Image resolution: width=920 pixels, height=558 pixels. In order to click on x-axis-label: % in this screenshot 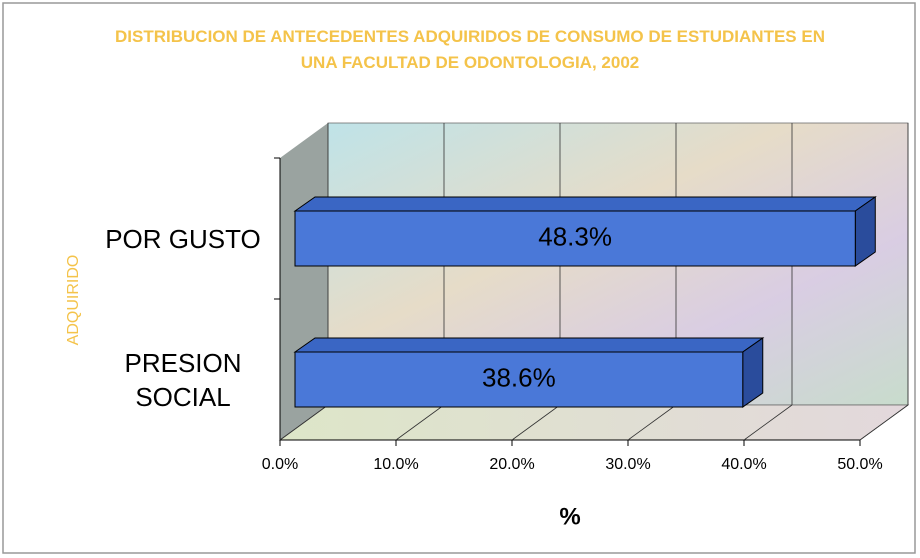, I will do `click(569, 516)`.